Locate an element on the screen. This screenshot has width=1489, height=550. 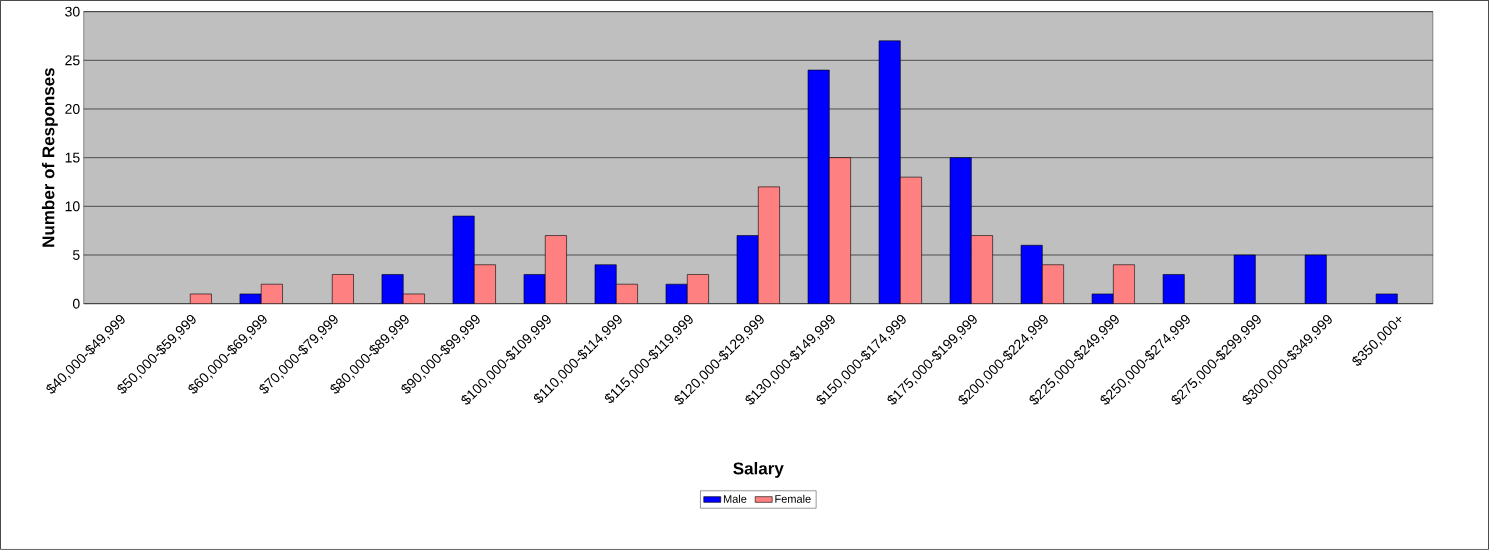
legend-label: Male is located at coordinates (735, 498).